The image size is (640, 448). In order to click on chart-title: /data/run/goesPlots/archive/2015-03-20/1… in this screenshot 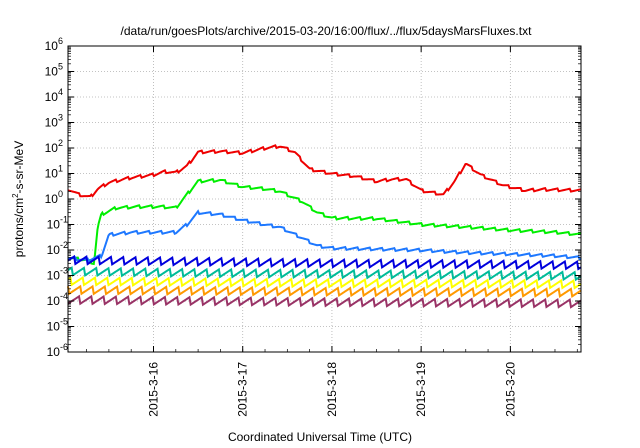, I will do `click(327, 31)`.